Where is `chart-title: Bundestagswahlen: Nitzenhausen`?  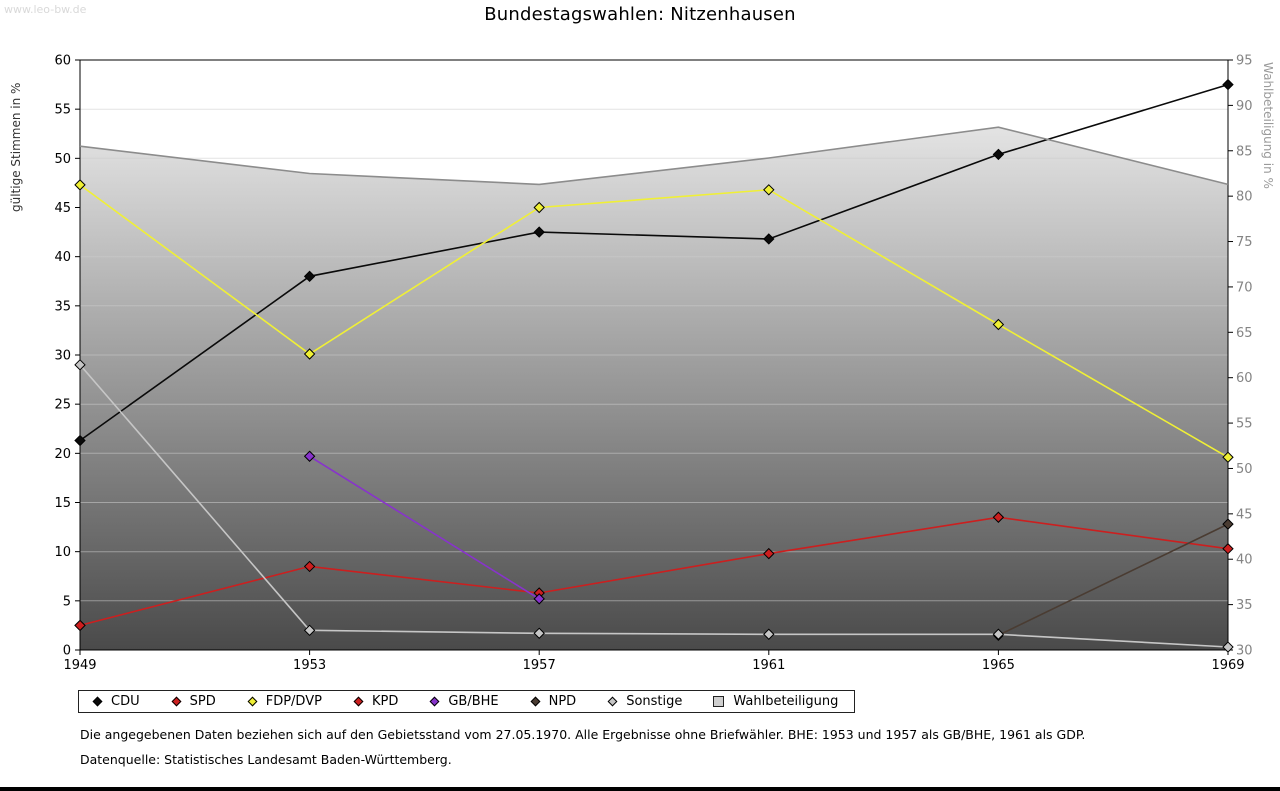
chart-title: Bundestagswahlen: Nitzenhausen is located at coordinates (640, 14).